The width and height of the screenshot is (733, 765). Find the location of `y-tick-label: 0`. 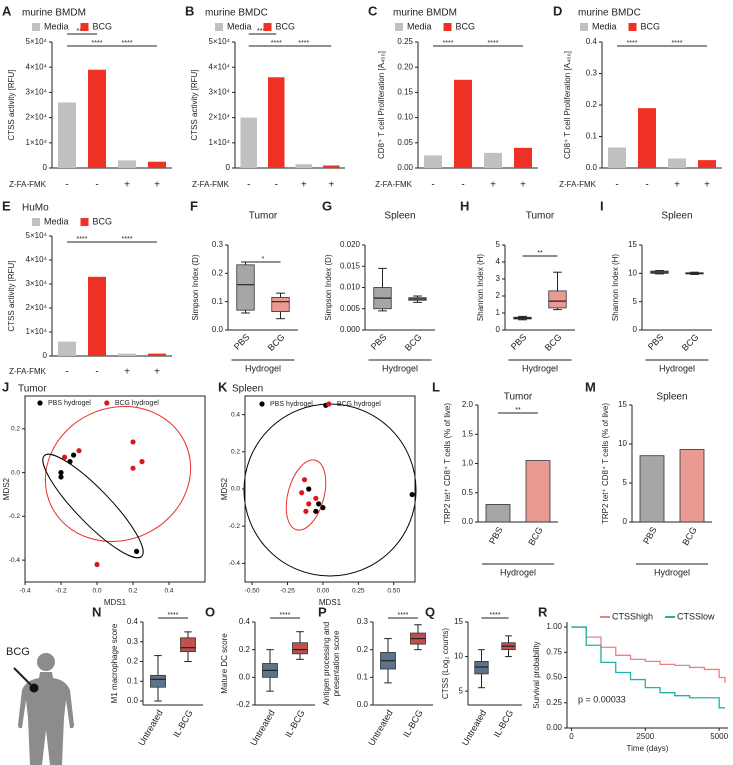

y-tick-label: 0 is located at coordinates (635, 329).